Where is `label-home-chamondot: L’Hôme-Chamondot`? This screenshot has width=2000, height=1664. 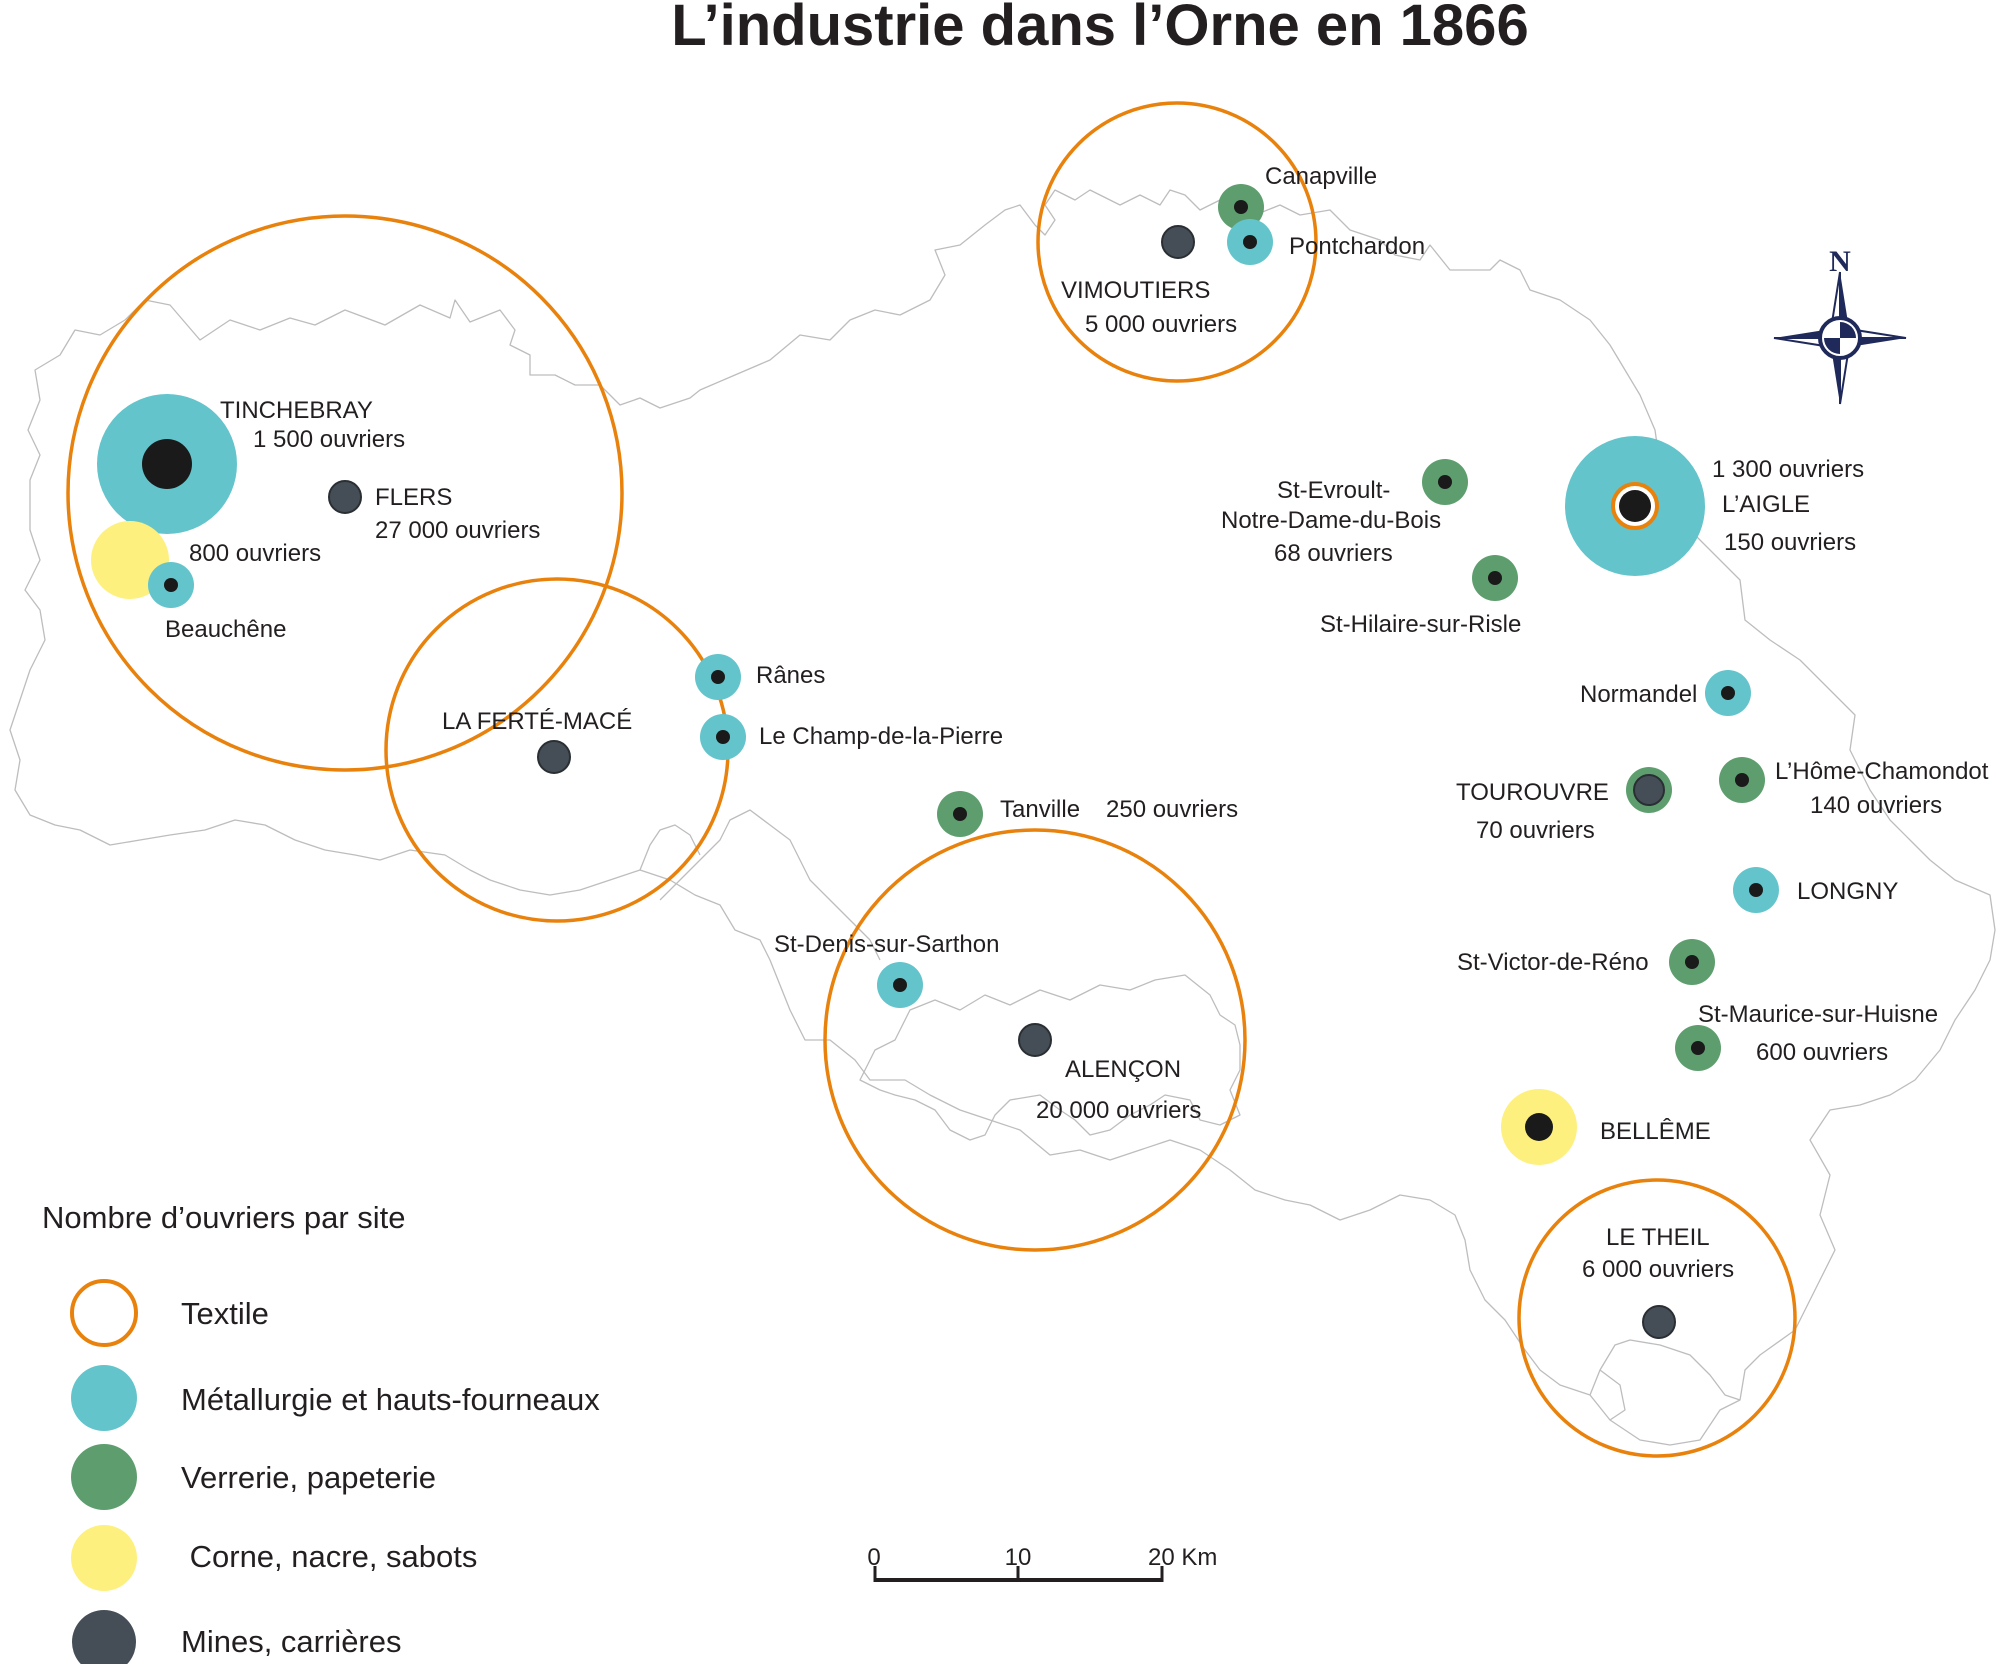 label-home-chamondot: L’Hôme-Chamondot is located at coordinates (1882, 771).